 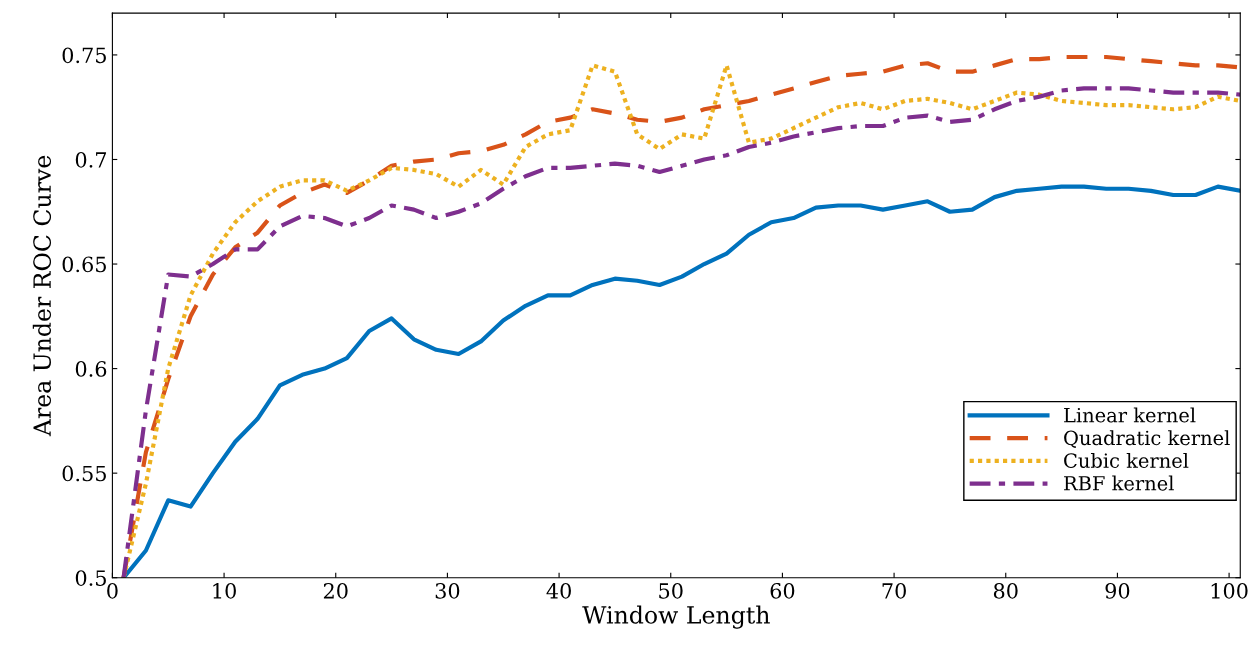 What do you see at coordinates (90, 578) in the screenshot?
I see `y-tick-label: 0.5` at bounding box center [90, 578].